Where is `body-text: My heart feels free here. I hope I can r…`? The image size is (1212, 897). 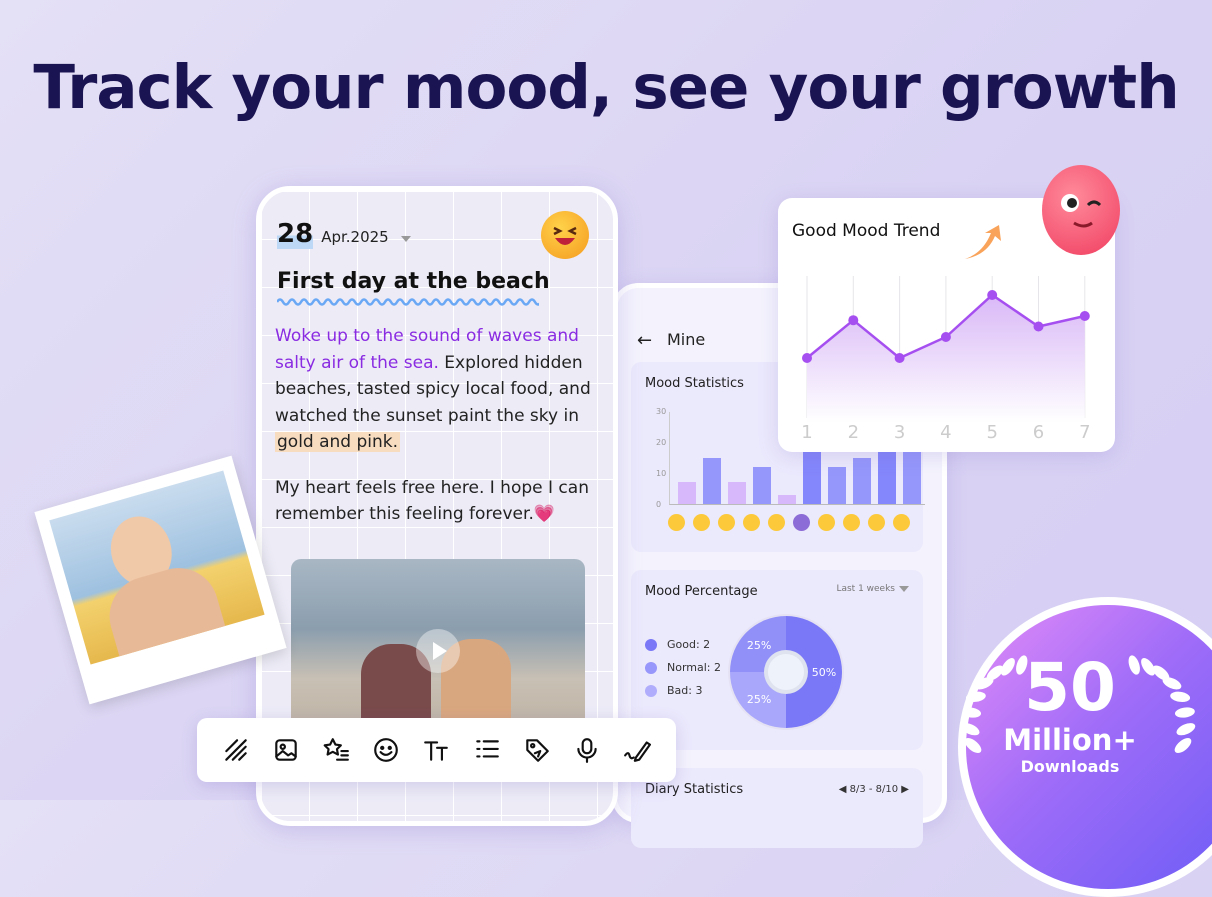
body-text: My heart feels free here. I hope I can r… is located at coordinates (432, 501).